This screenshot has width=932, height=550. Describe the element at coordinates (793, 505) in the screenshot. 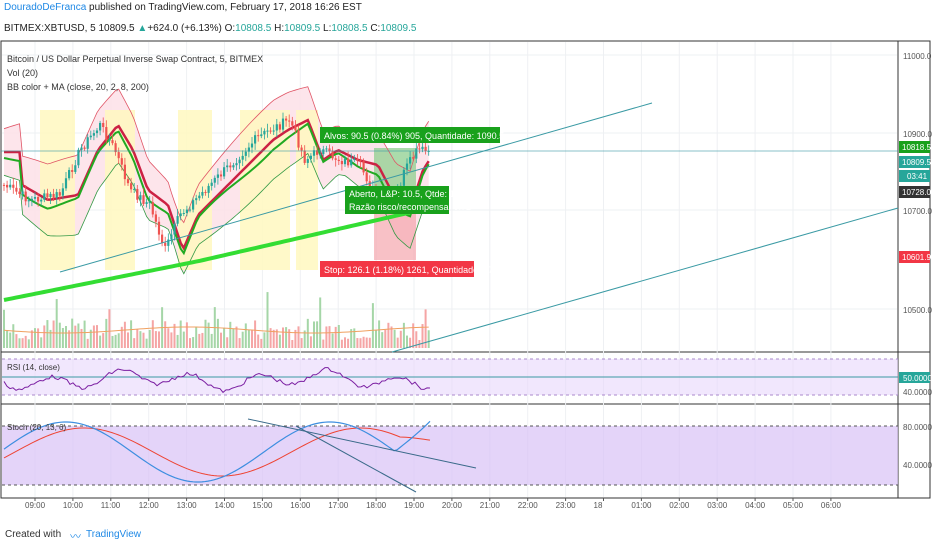

I see `time-tick: 05:00` at that location.